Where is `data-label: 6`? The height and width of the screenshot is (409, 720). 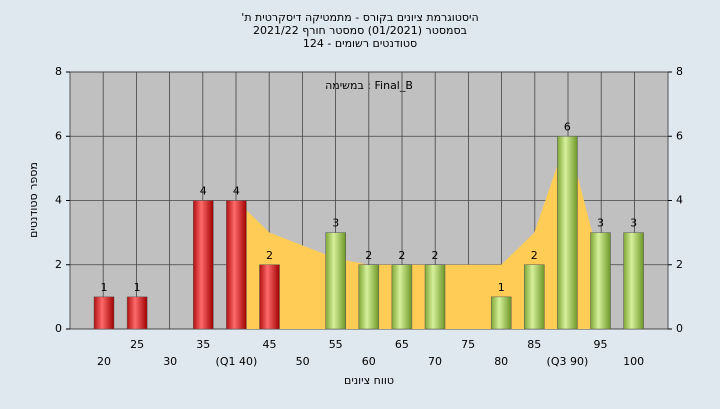
data-label: 6 is located at coordinates (567, 126).